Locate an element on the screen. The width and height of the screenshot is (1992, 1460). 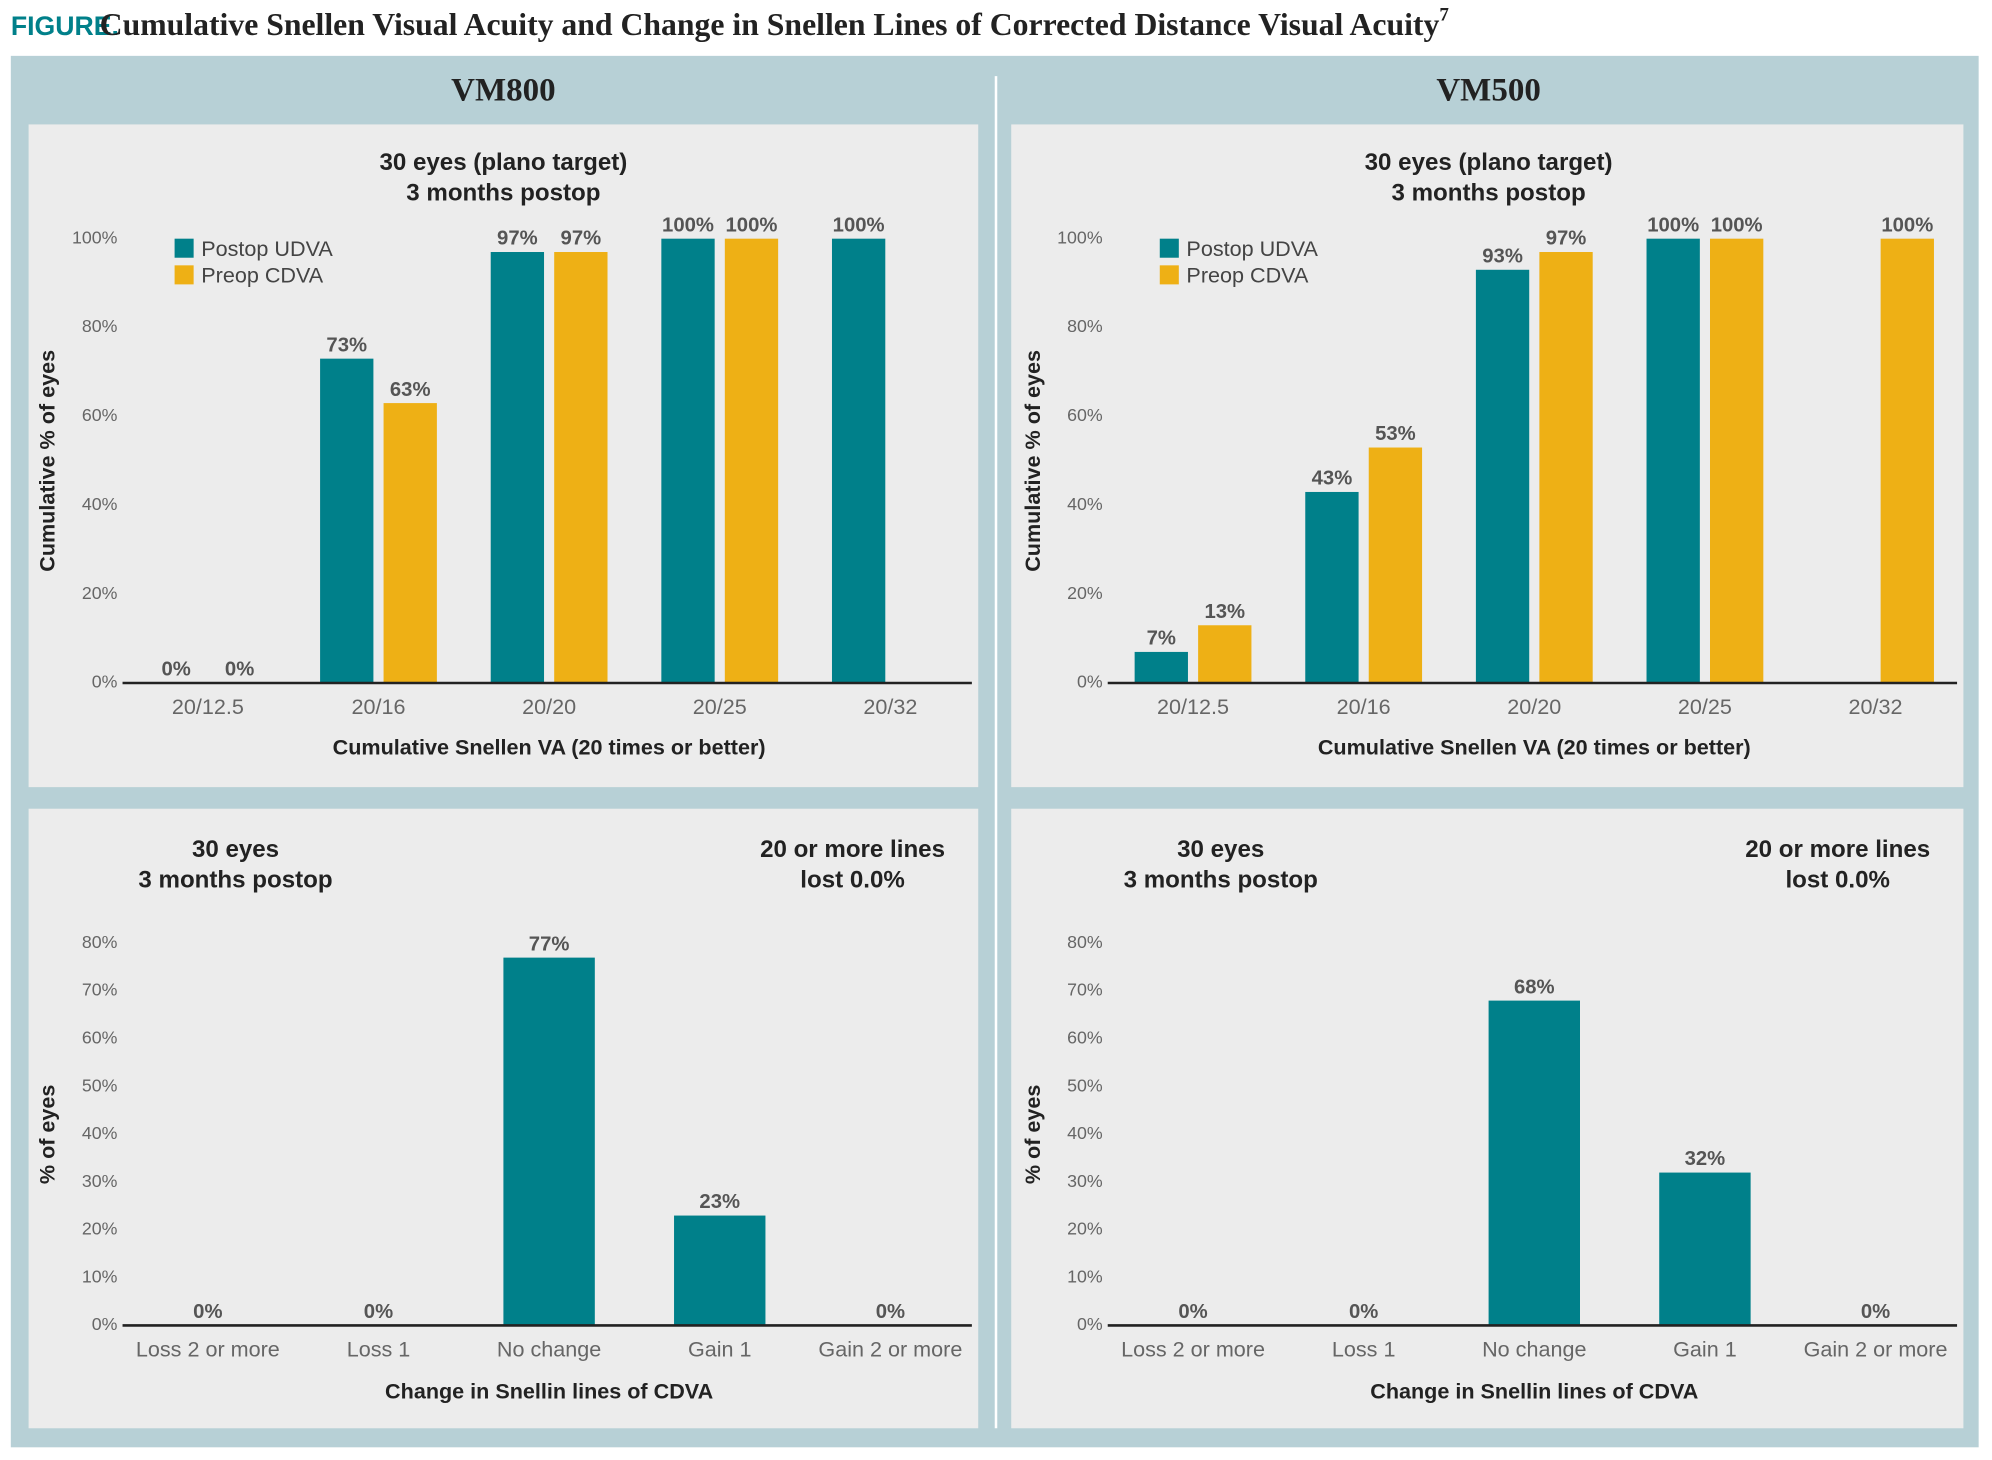
data-label: 77% is located at coordinates (549, 944).